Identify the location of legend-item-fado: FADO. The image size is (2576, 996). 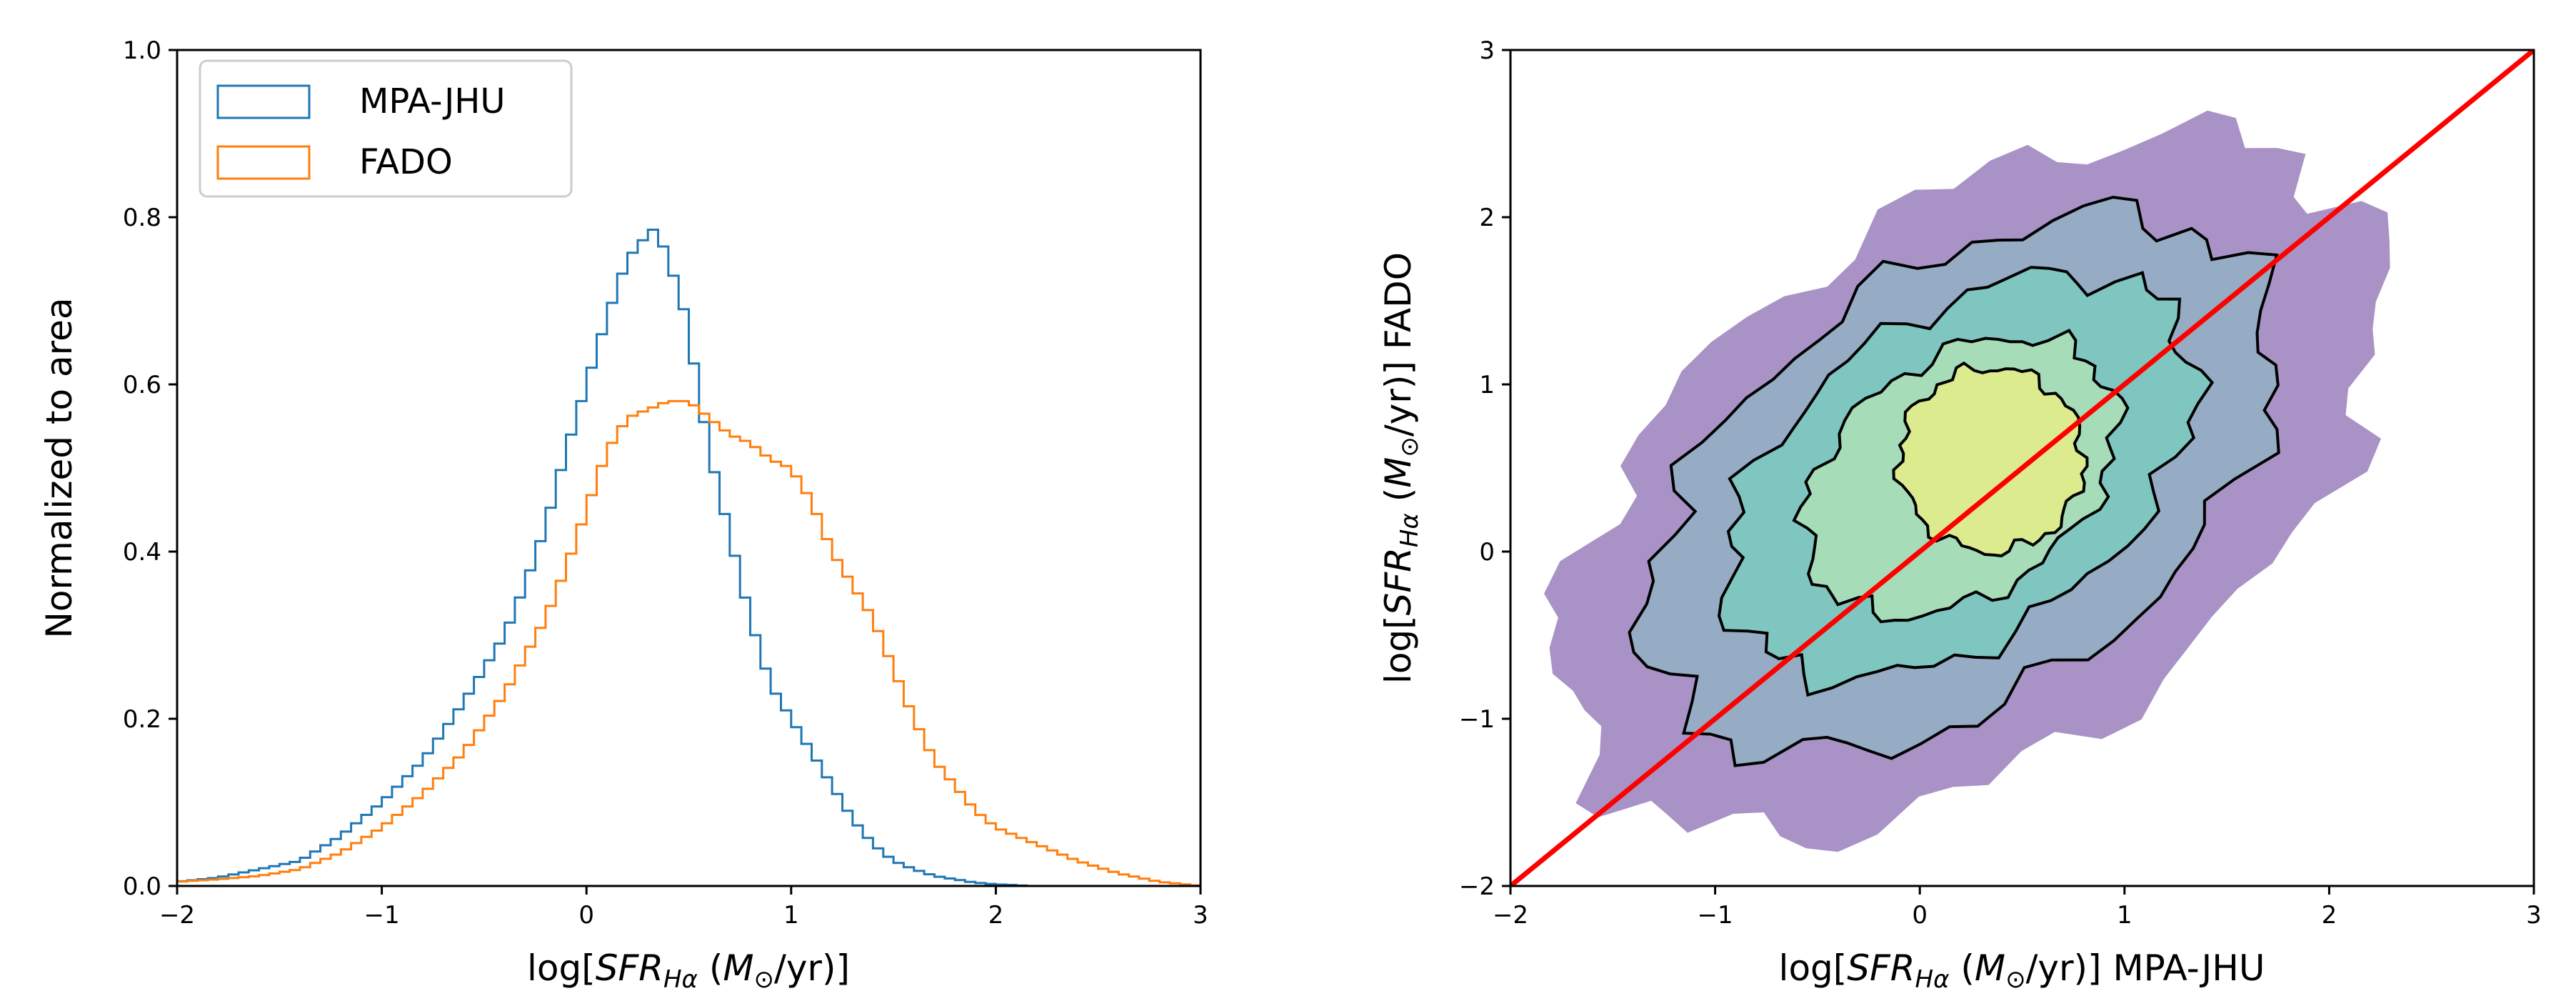
(334, 162).